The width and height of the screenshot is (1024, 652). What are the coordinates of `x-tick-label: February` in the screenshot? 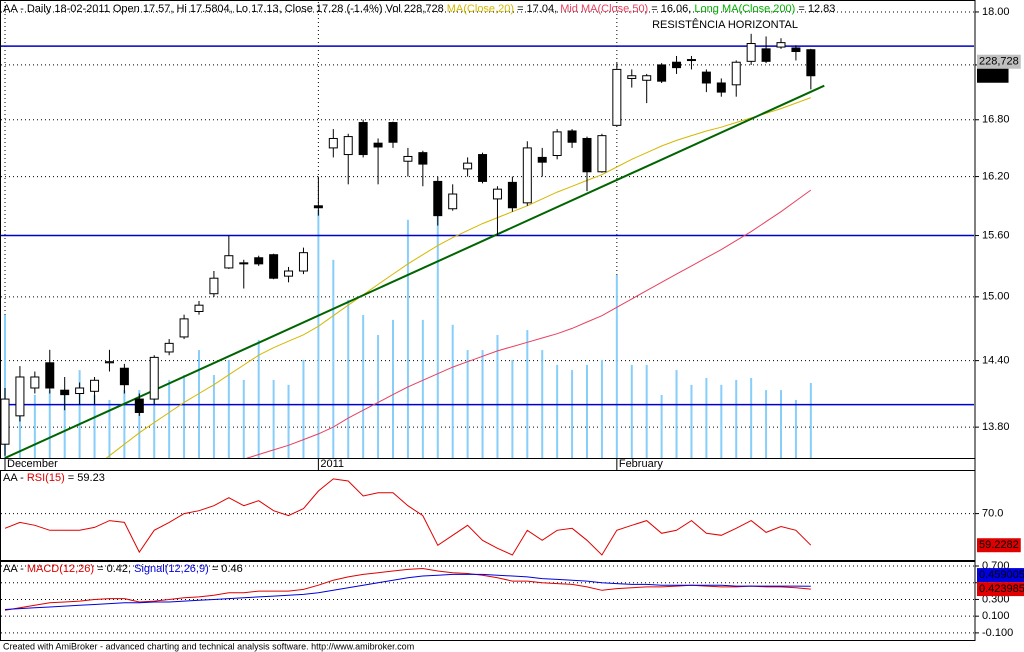 It's located at (641, 464).